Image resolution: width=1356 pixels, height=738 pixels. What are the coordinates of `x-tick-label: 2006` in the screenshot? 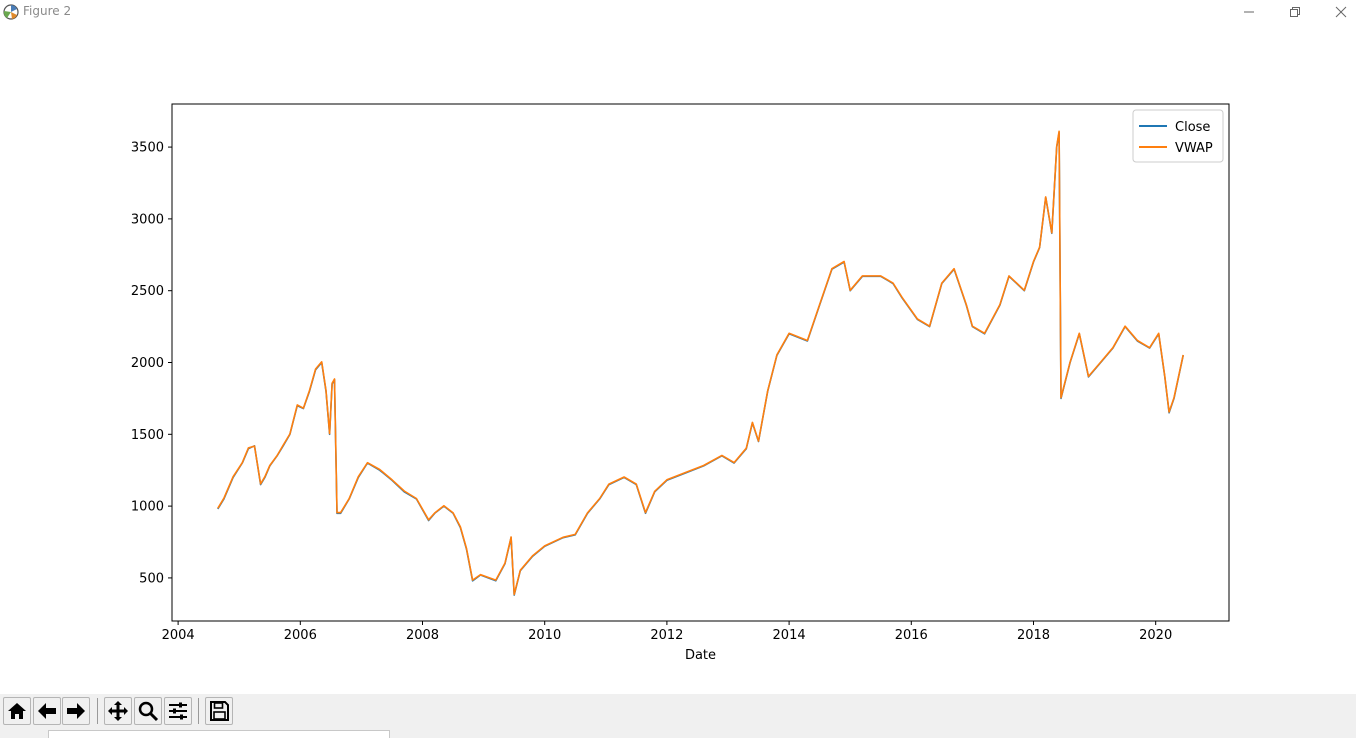 It's located at (300, 635).